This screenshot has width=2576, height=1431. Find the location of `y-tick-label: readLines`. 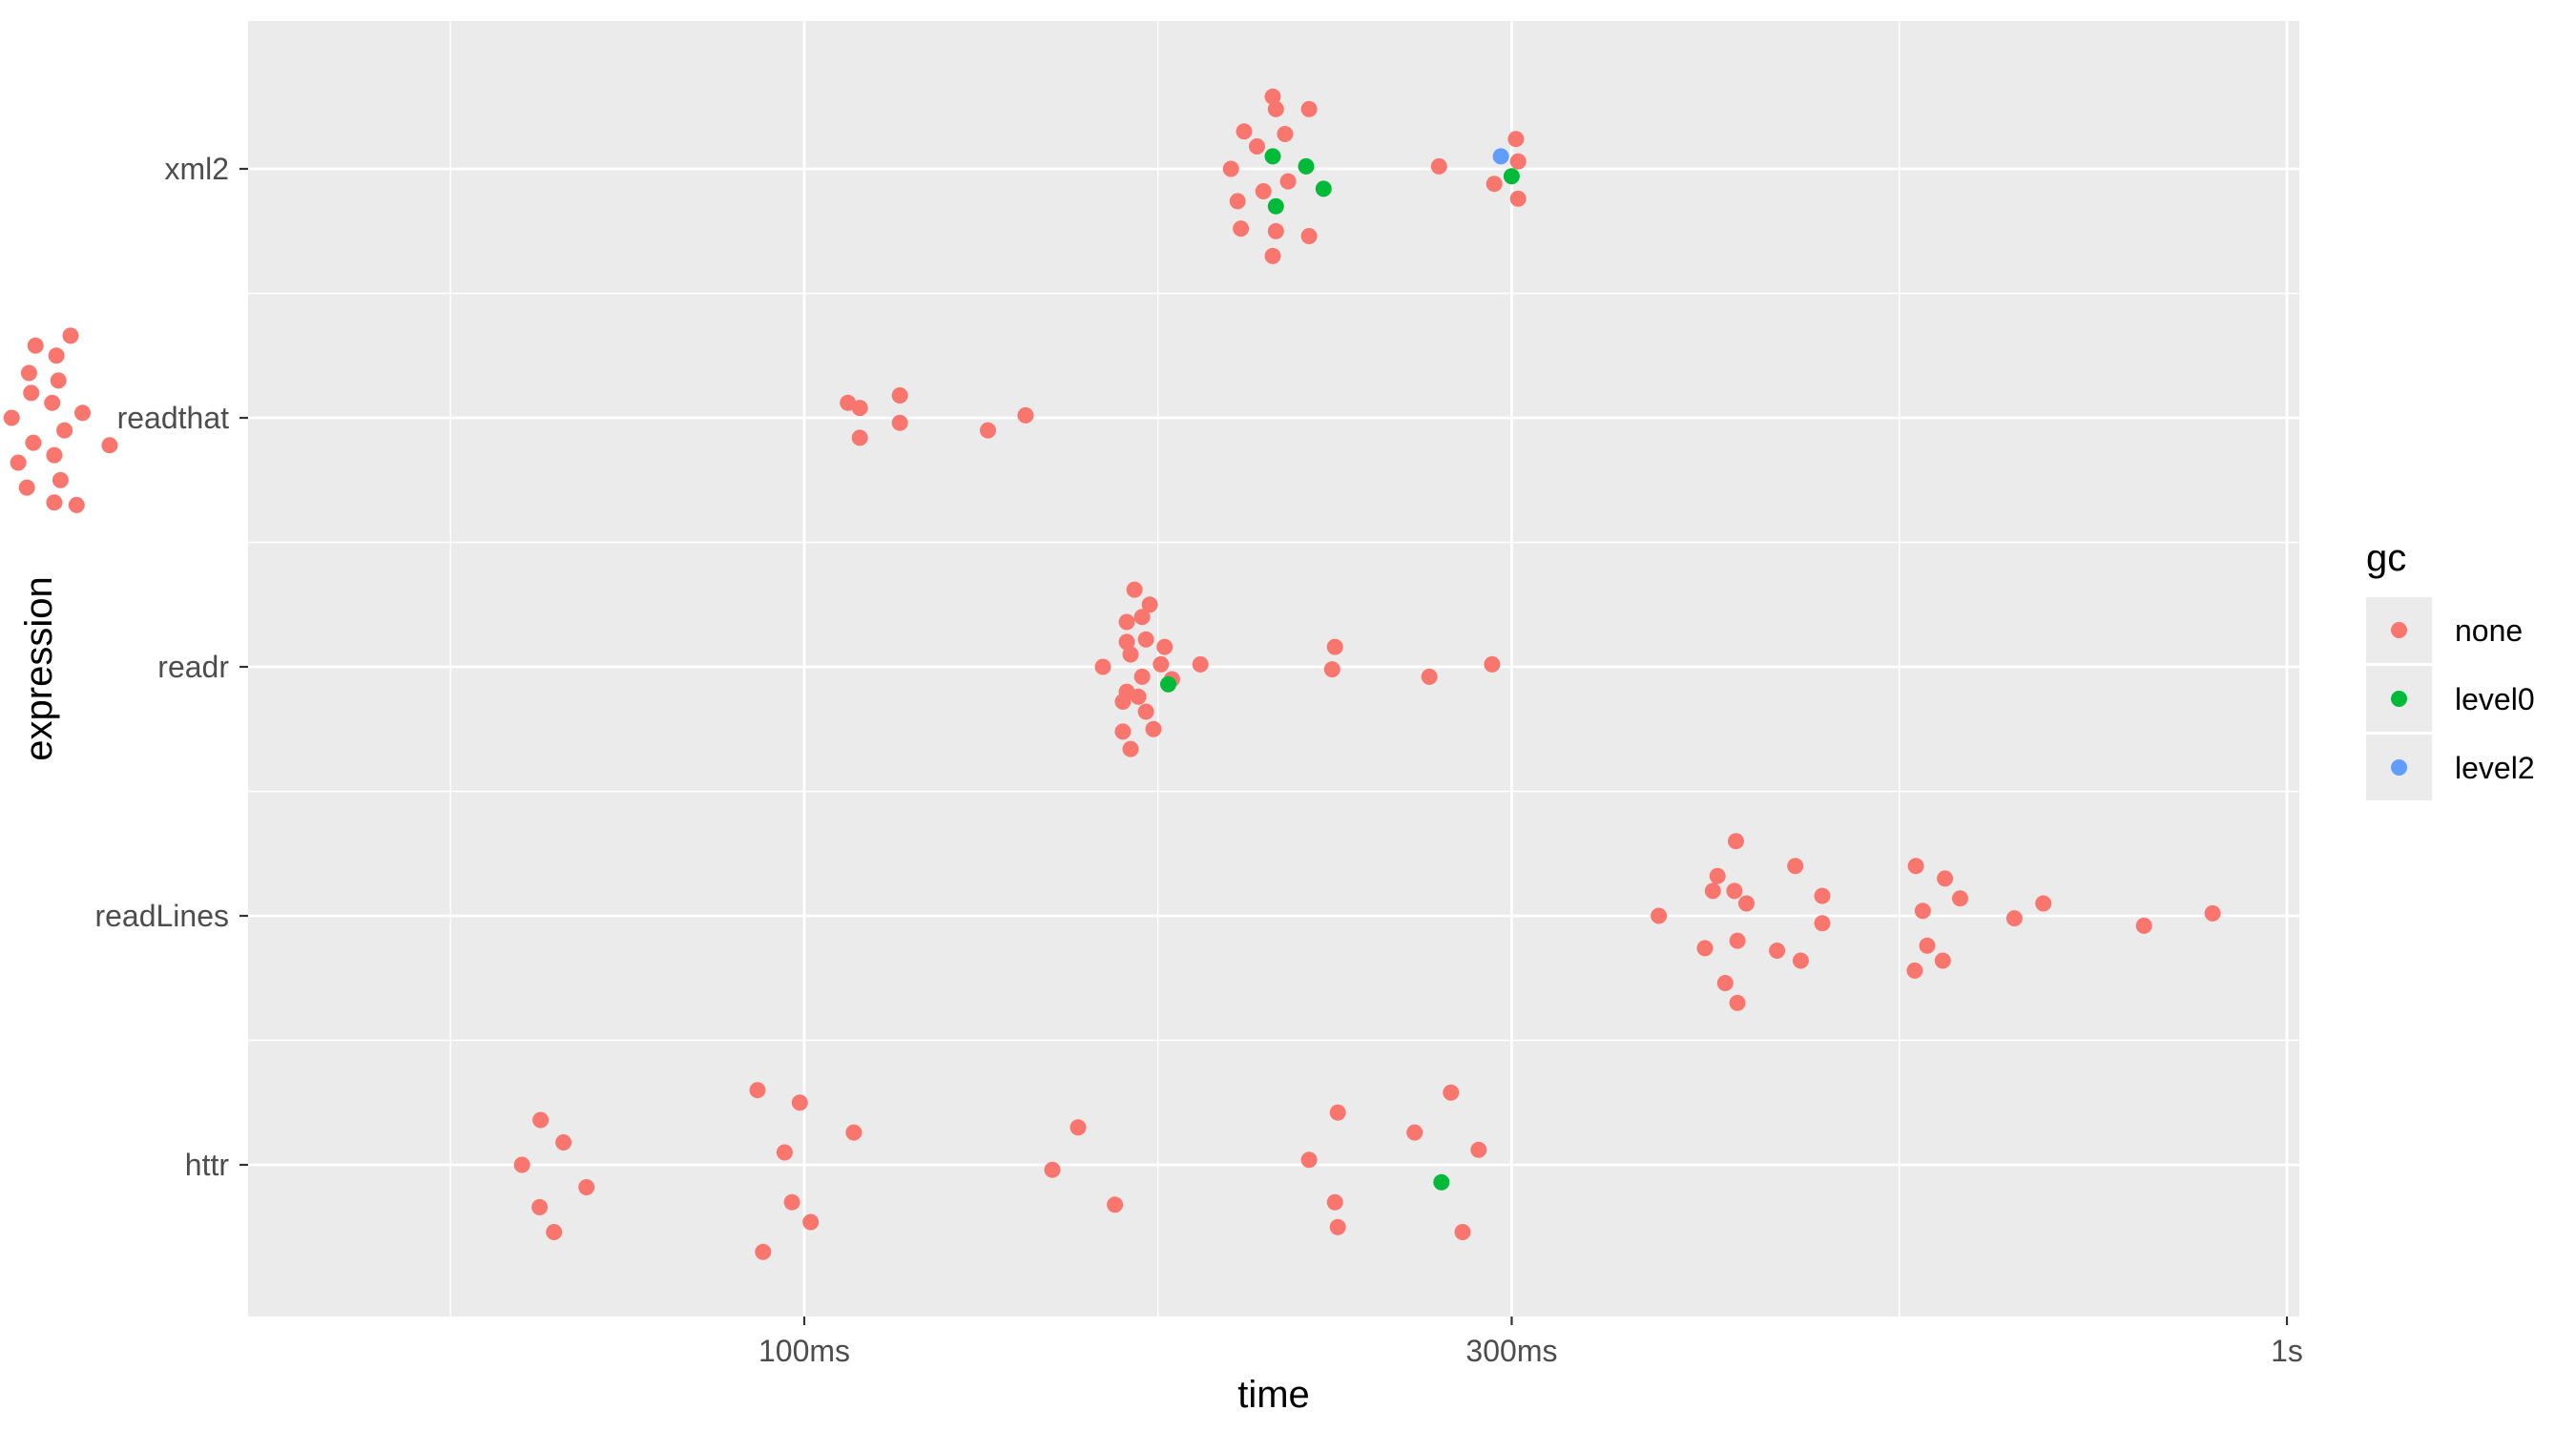

y-tick-label: readLines is located at coordinates (161, 916).